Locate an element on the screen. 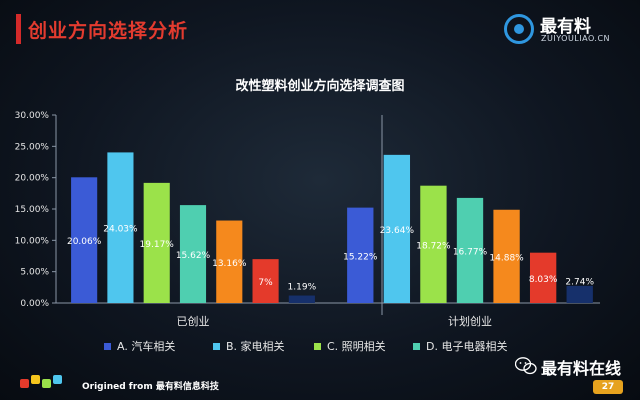  page-title: 创业方向选择分析 is located at coordinates (108, 31).